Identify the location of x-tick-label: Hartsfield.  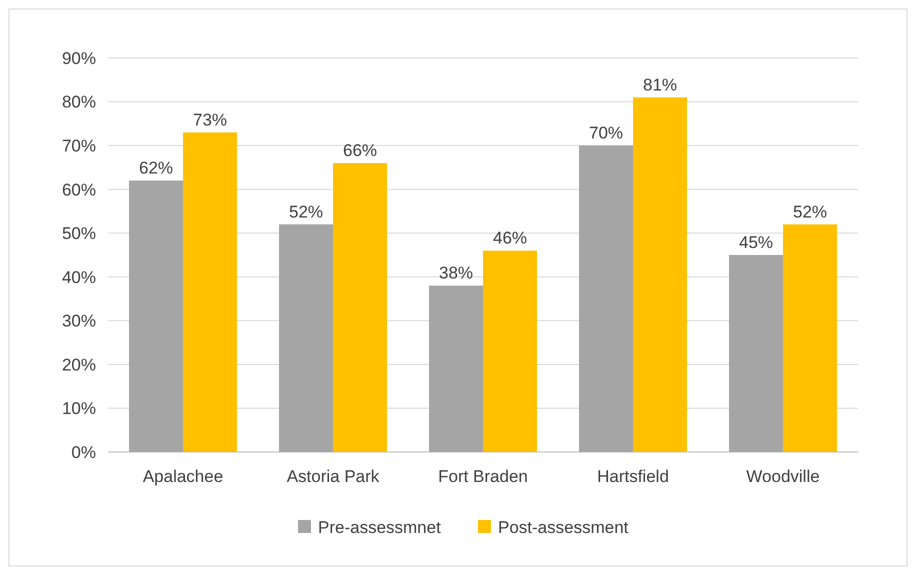
(633, 476).